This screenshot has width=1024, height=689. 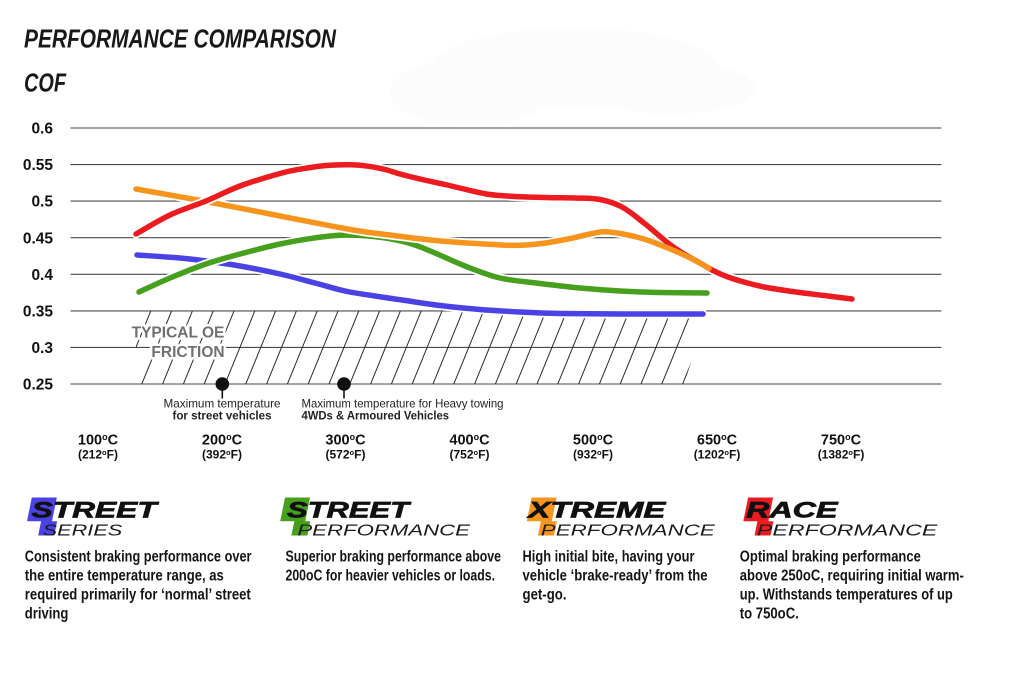 I want to click on svg-text: Maximum temperature, so click(x=222, y=404).